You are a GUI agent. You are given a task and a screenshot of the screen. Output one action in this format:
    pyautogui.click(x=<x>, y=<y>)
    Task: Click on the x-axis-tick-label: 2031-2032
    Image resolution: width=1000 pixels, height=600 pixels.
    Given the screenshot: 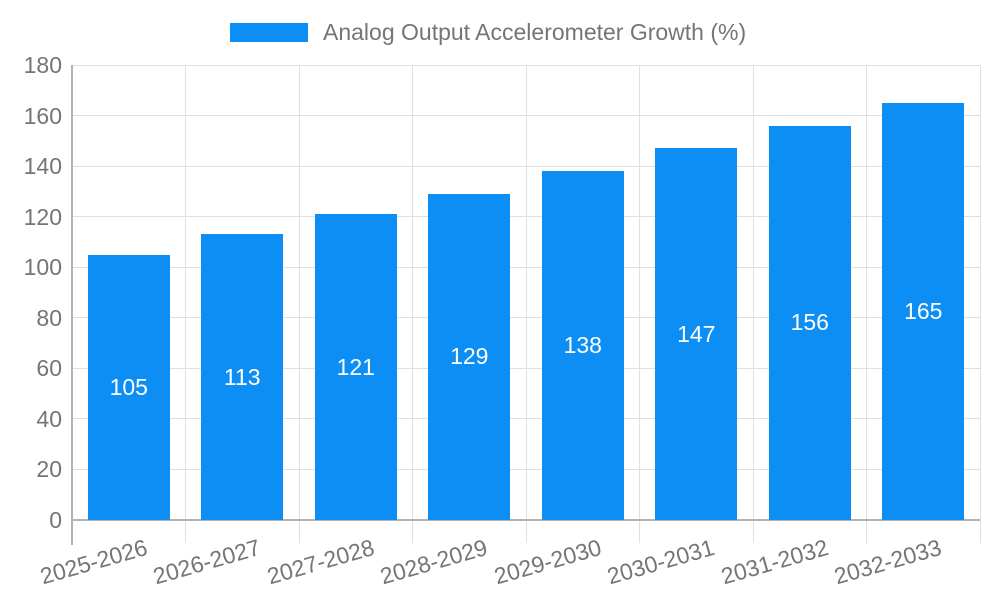 What is the action you would take?
    pyautogui.click(x=774, y=562)
    